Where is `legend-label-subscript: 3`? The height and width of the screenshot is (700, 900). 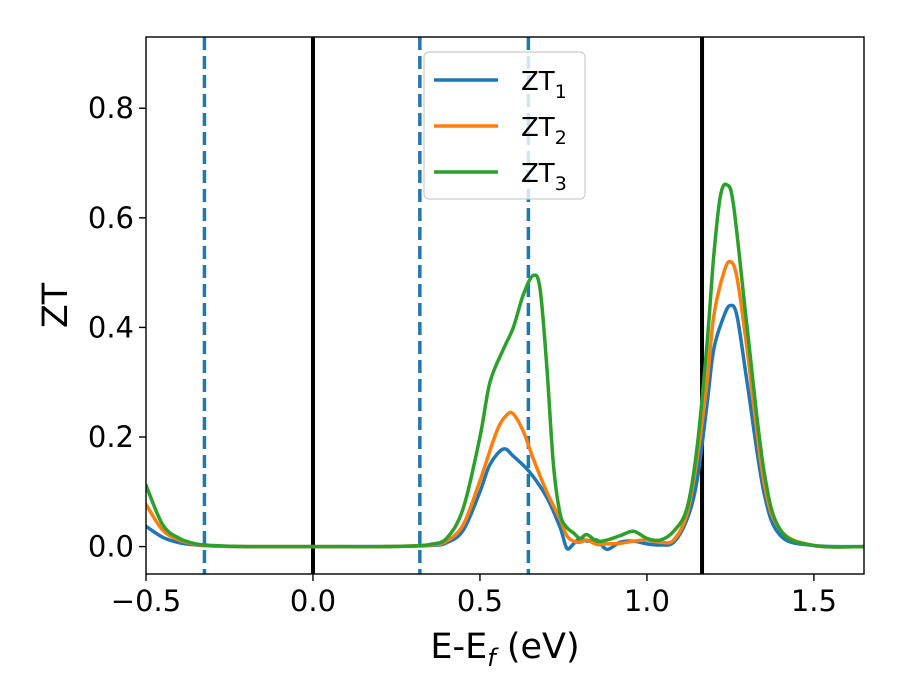 legend-label-subscript: 3 is located at coordinates (561, 184).